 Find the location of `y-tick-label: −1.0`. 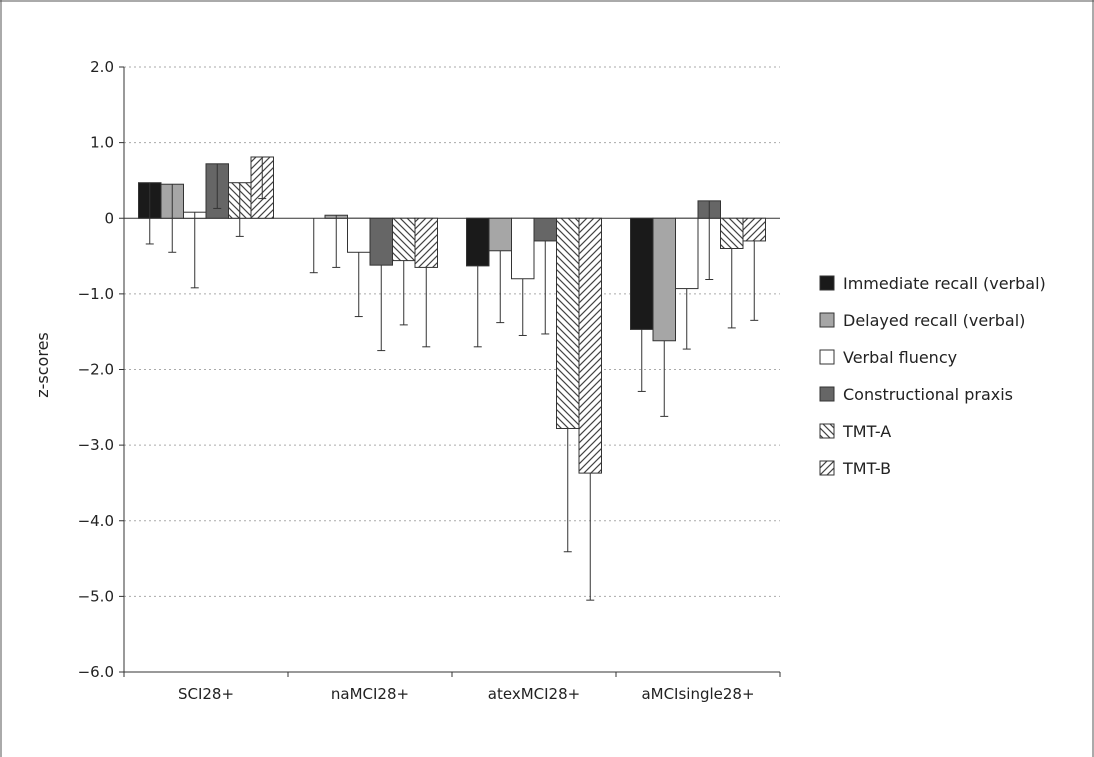

y-tick-label: −1.0 is located at coordinates (96, 294).